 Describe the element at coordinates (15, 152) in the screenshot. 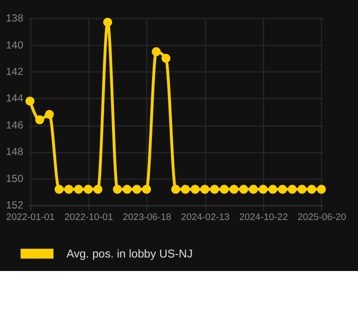

I see `y-tick-label: 148` at that location.